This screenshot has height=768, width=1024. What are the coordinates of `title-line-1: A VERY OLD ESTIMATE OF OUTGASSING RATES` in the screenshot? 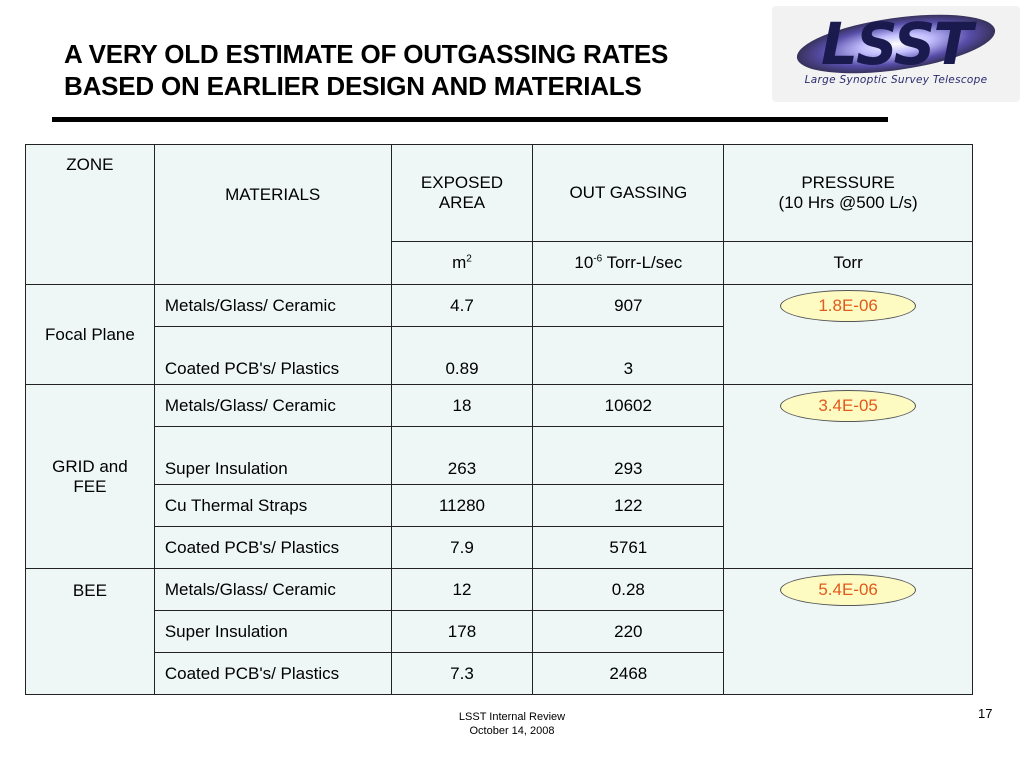 It's located at (366, 54).